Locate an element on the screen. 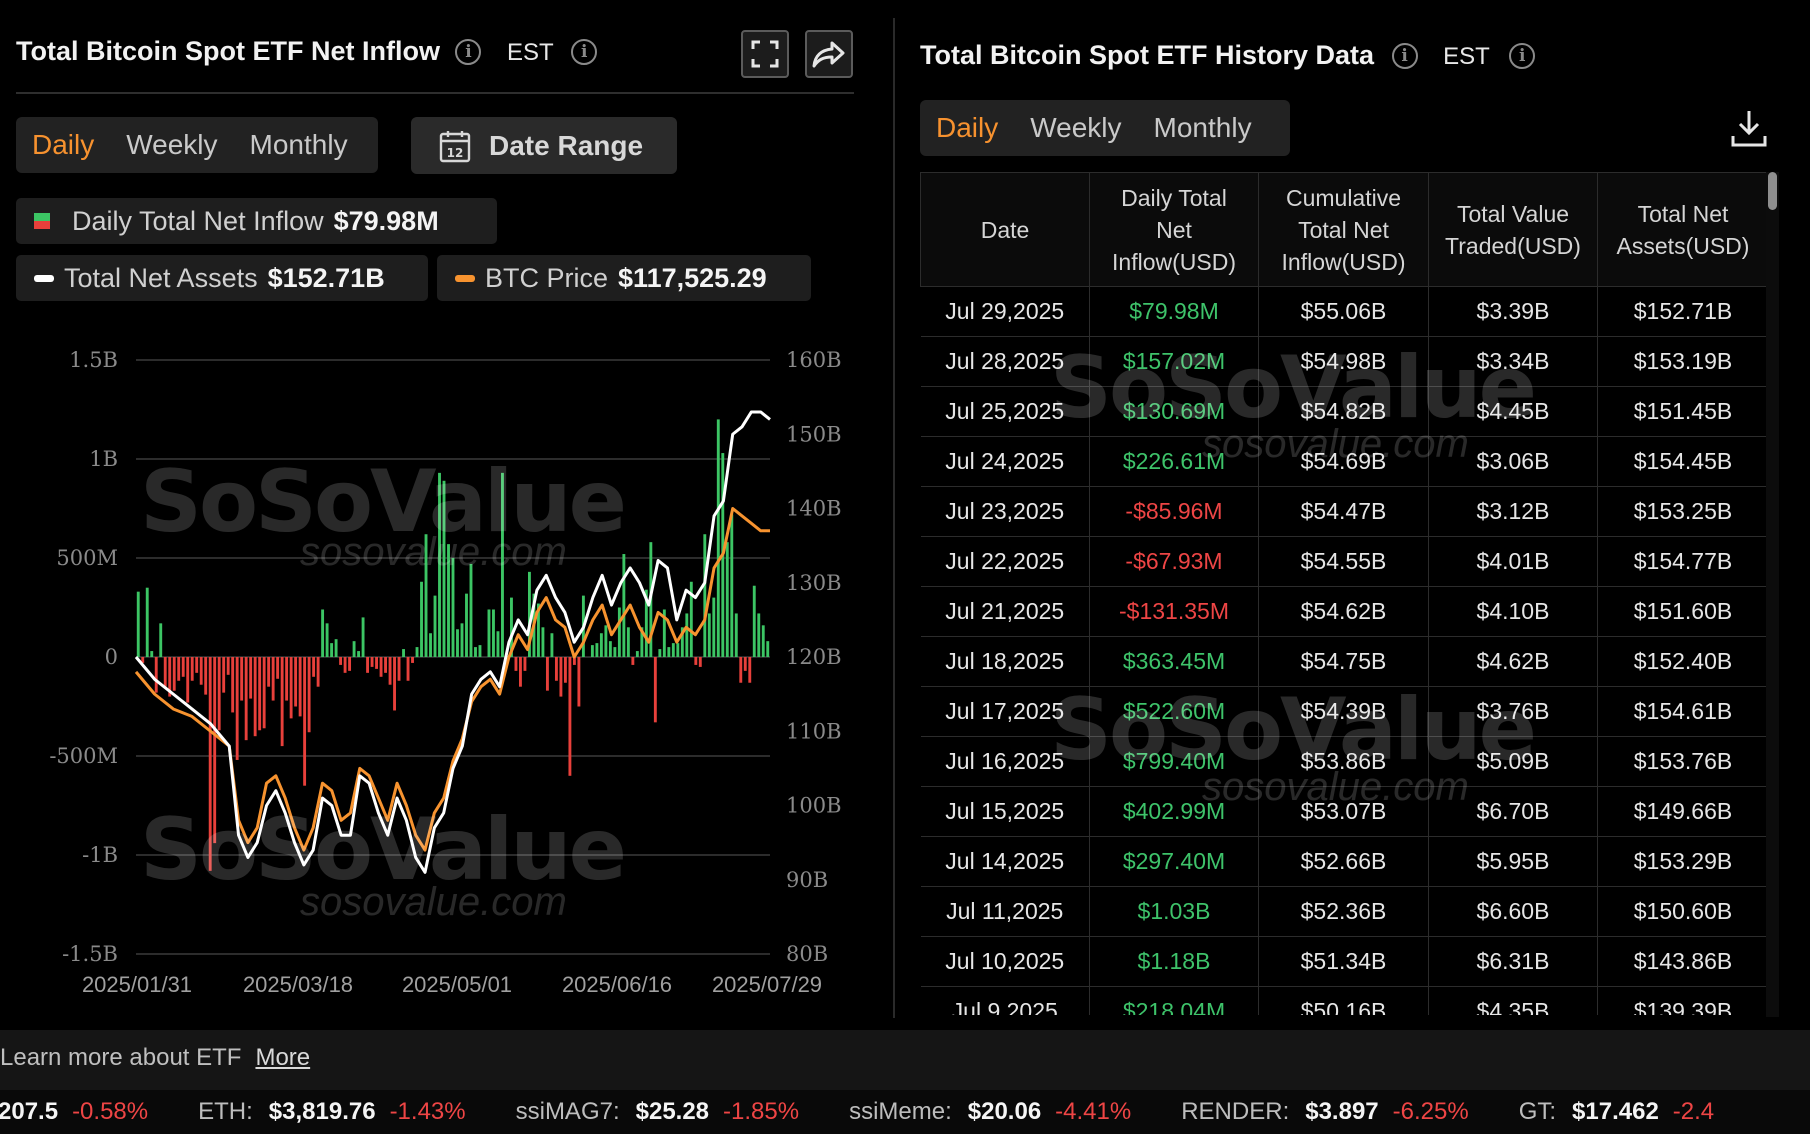 Image resolution: width=1810 pixels, height=1134 pixels. cell-cum: $54.98B is located at coordinates (1343, 361).